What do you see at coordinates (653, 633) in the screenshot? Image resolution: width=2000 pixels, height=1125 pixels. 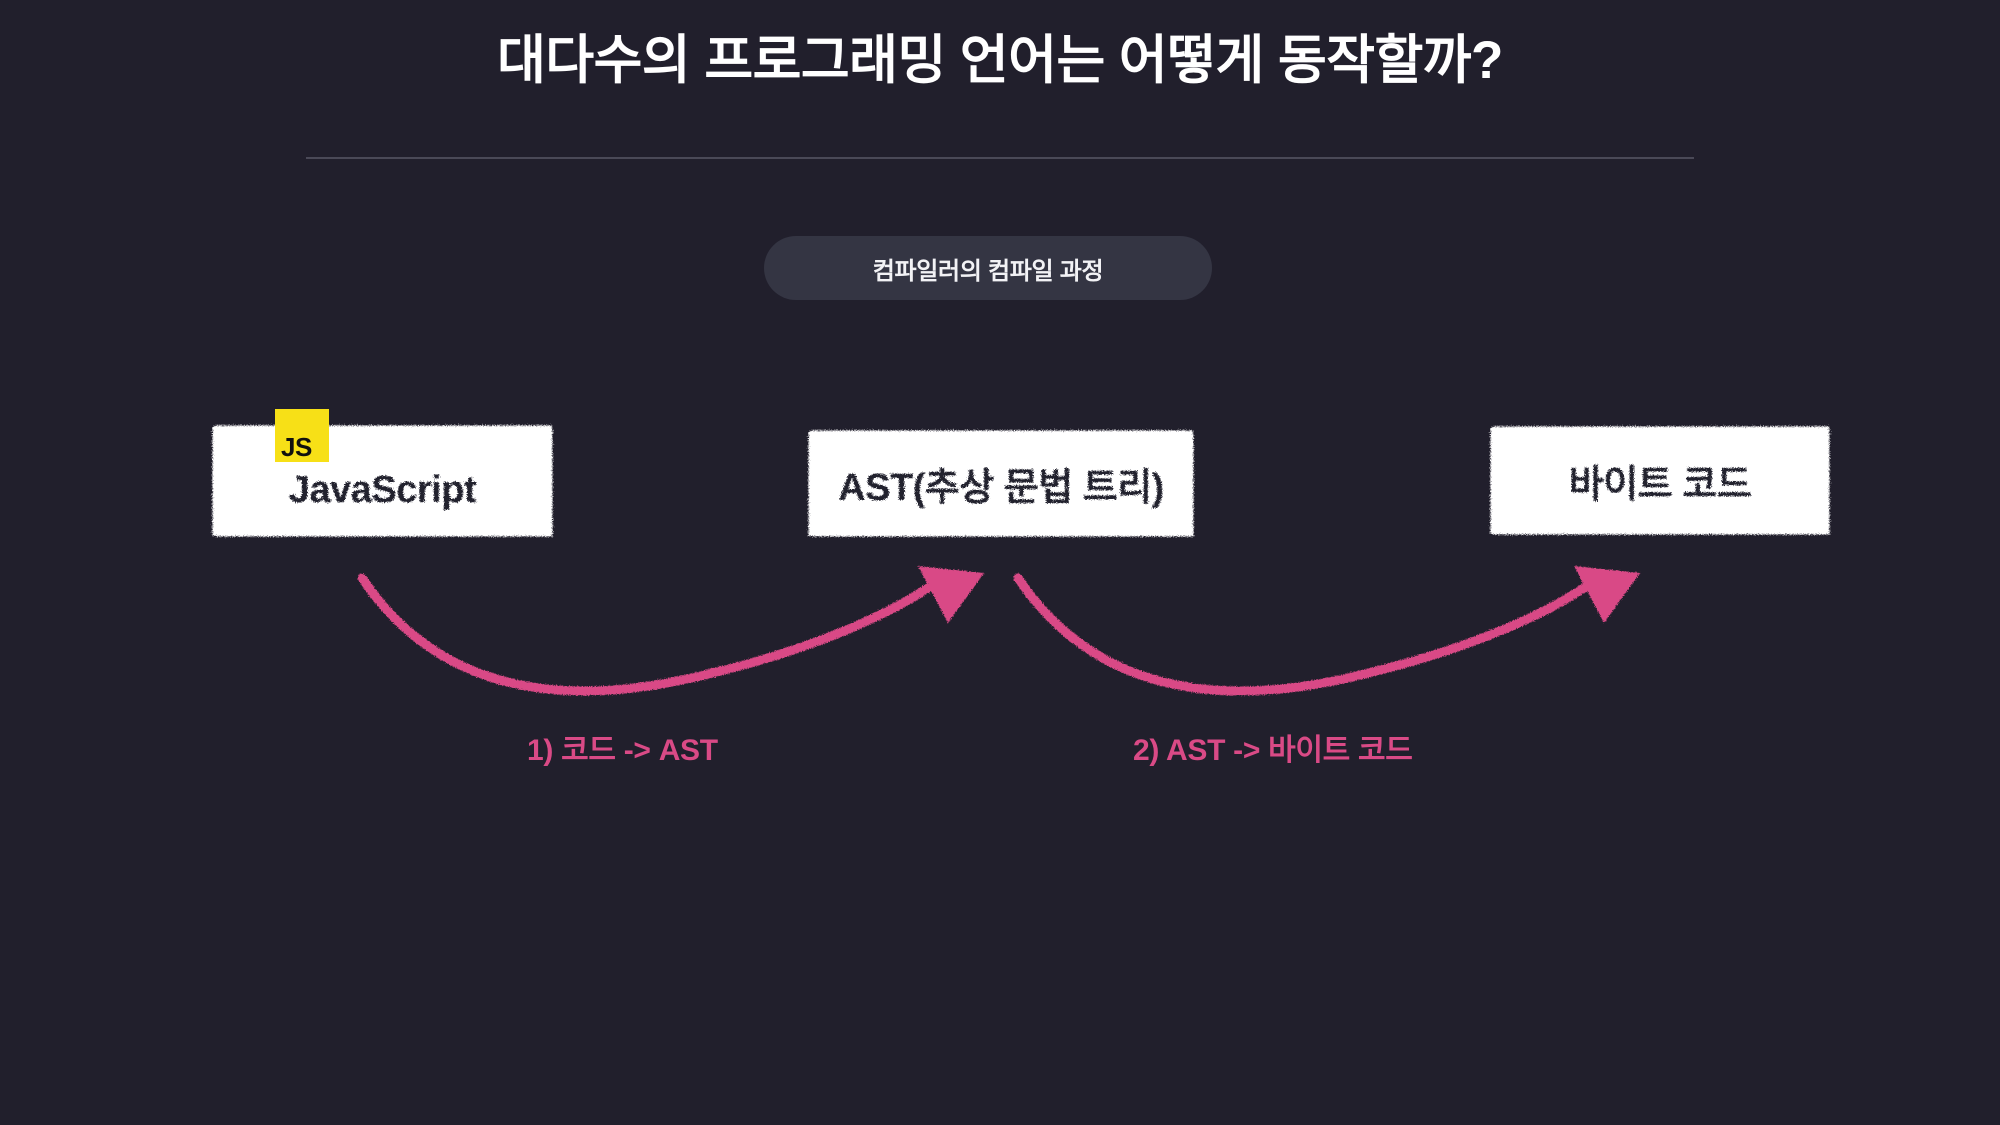 I see `arrow-path-code-to-ast` at bounding box center [653, 633].